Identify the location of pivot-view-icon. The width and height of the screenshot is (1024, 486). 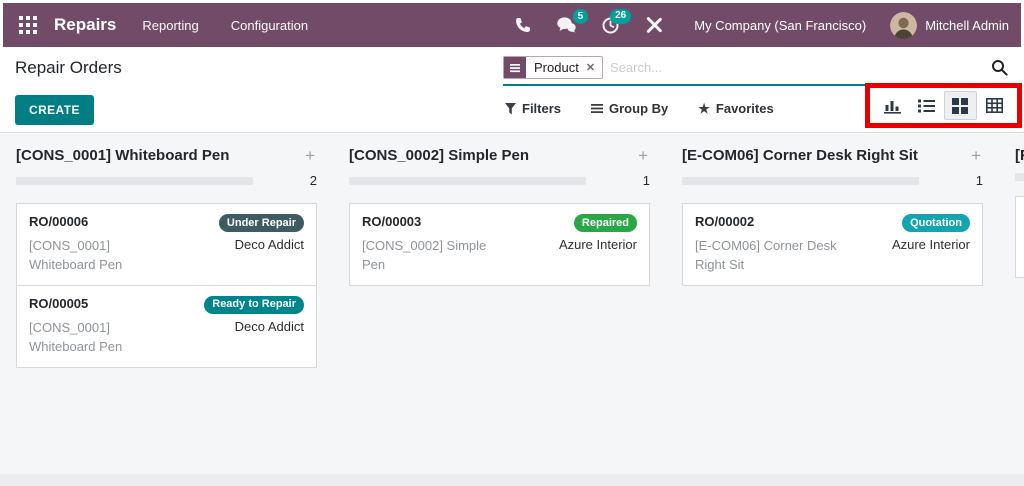
(994, 105).